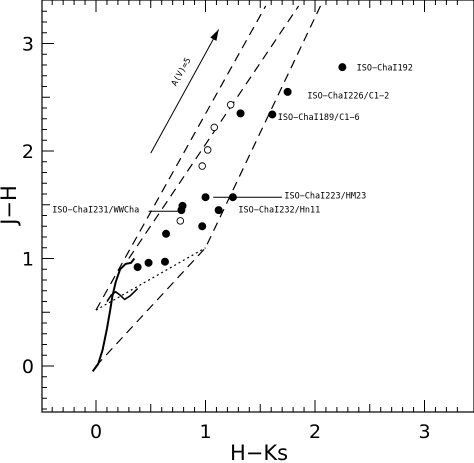  What do you see at coordinates (319, 118) in the screenshot?
I see `annotation-label: ISO−ChaI189/C1−6` at bounding box center [319, 118].